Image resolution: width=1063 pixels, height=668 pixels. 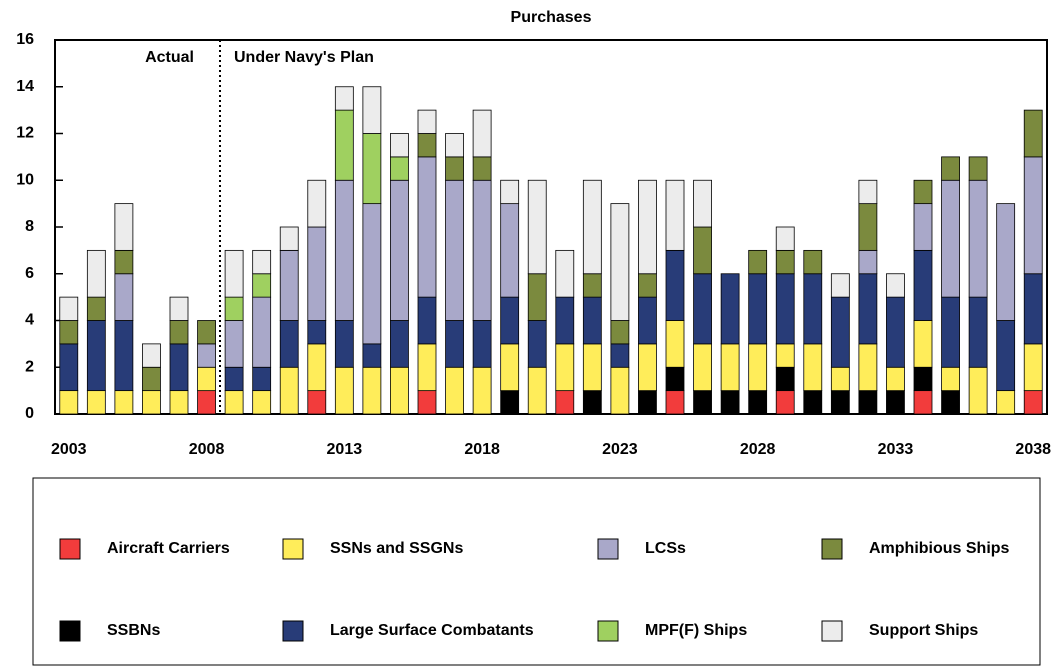 I want to click on legend-label: Amphibious Ships, so click(x=939, y=548).